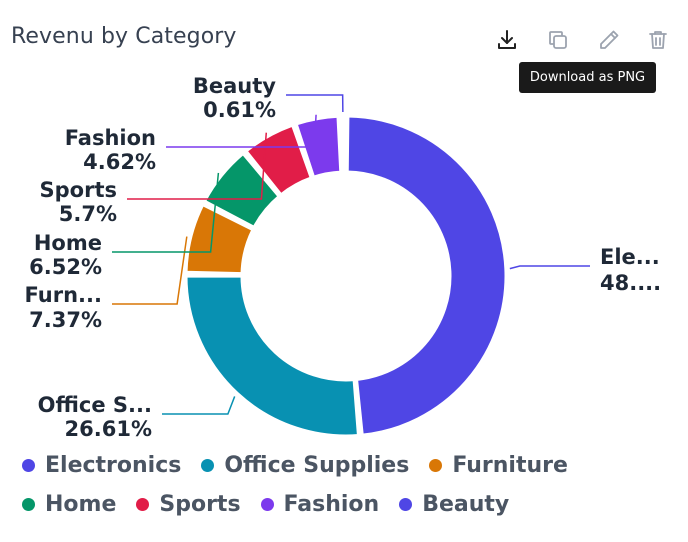 The width and height of the screenshot is (688, 542). I want to click on legend-item-office-supplies: Office Supplies, so click(305, 465).